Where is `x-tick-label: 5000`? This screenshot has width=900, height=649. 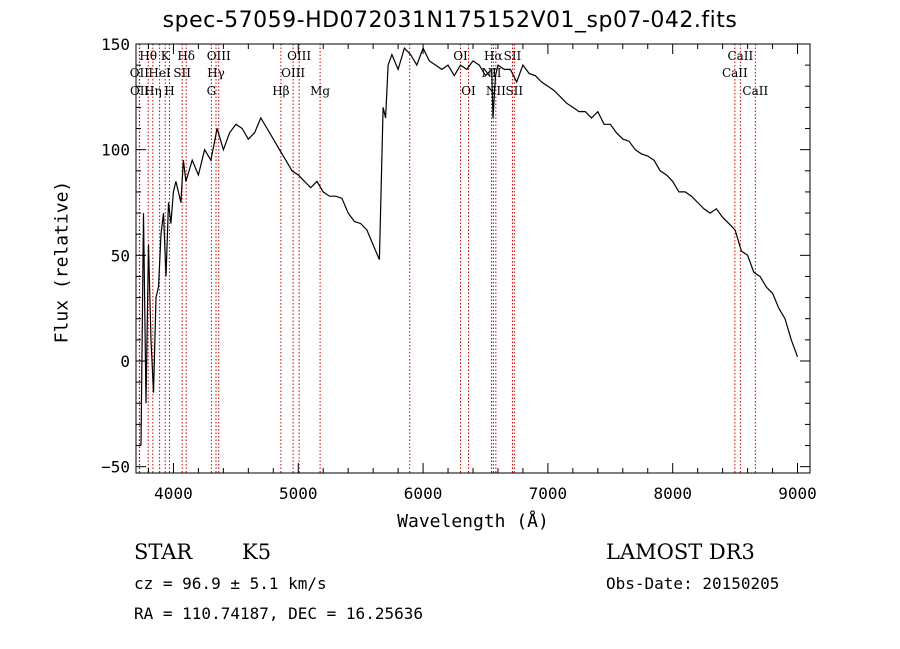 x-tick-label: 5000 is located at coordinates (298, 493).